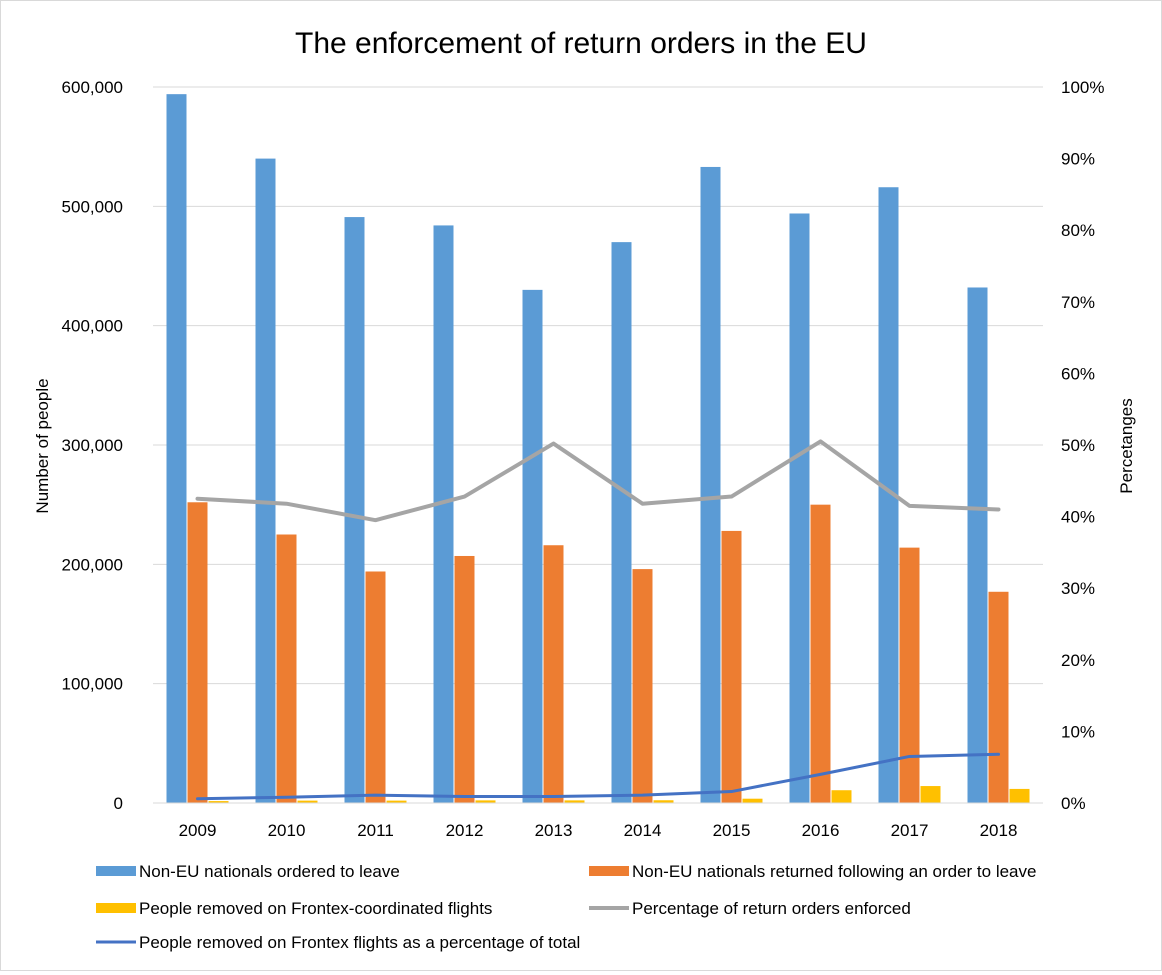  Describe the element at coordinates (1078, 660) in the screenshot. I see `y2-tick-label: 20%` at that location.